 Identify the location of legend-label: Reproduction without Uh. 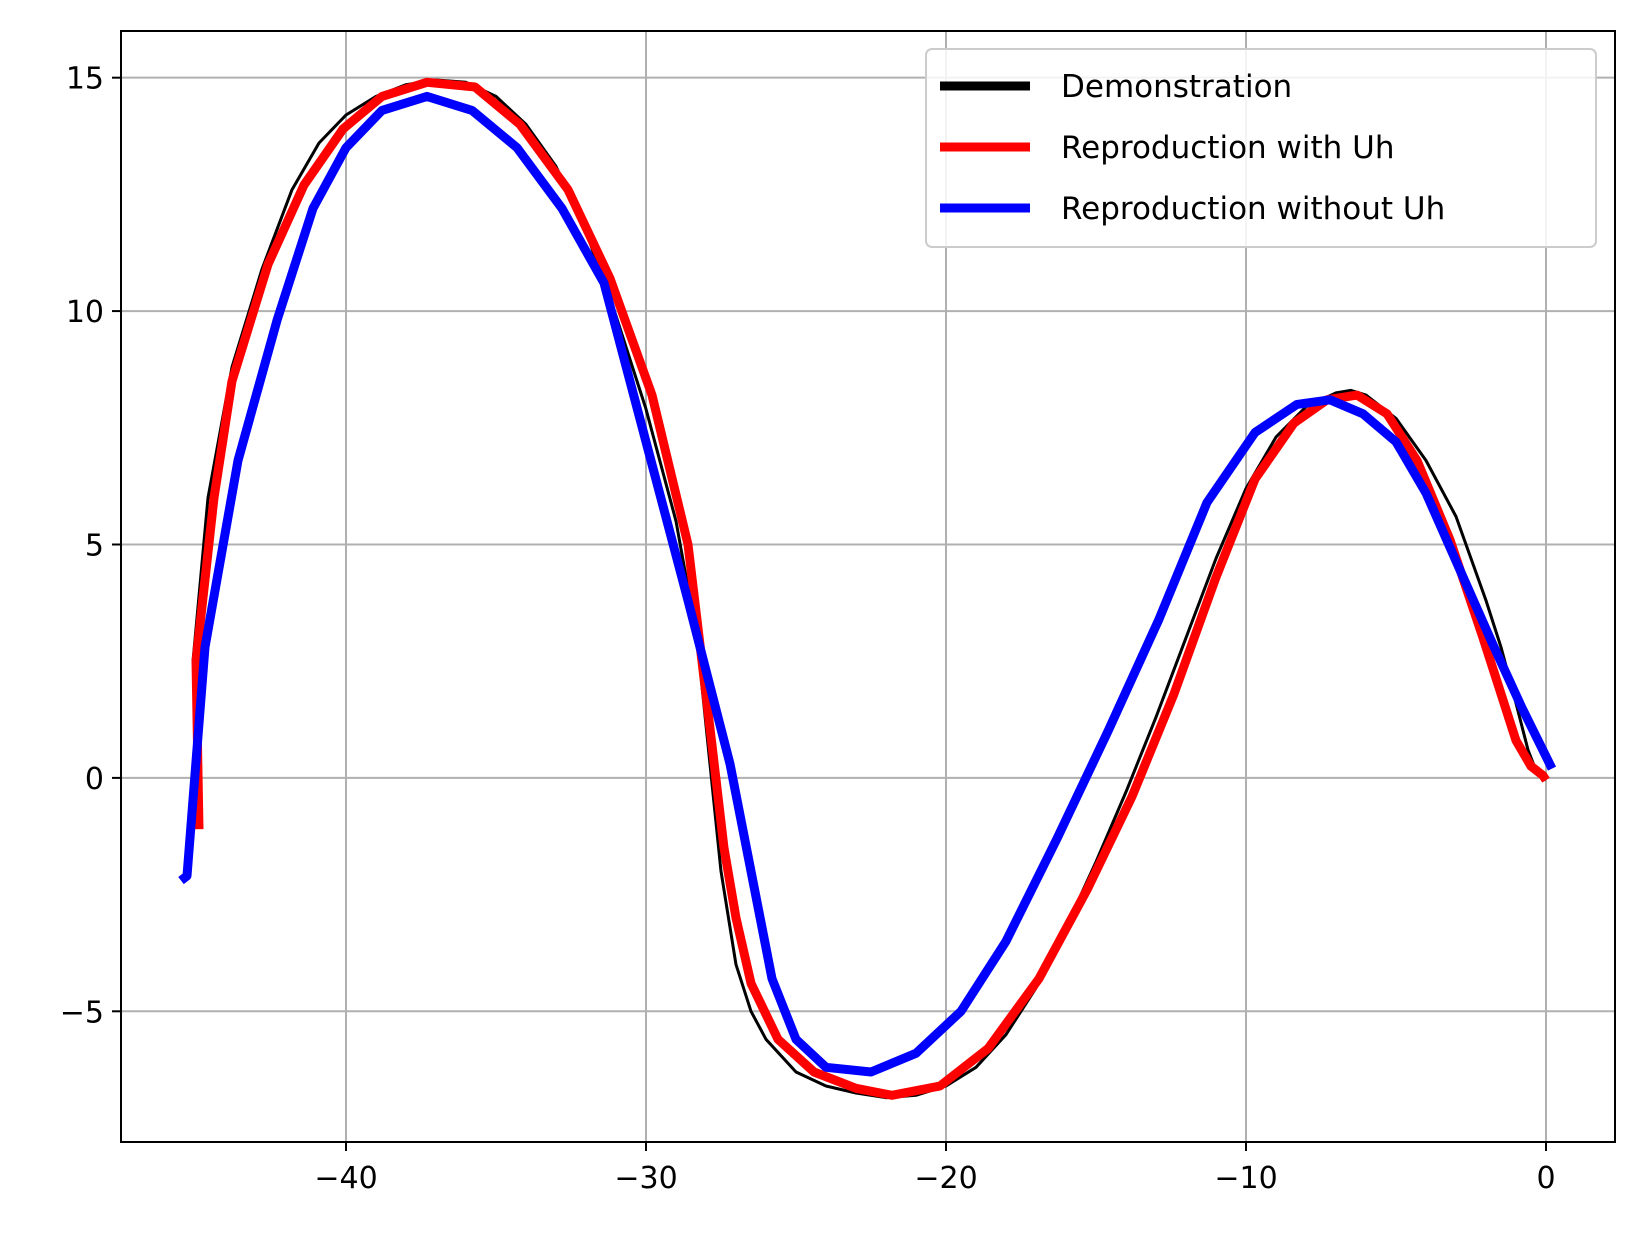
(1253, 209).